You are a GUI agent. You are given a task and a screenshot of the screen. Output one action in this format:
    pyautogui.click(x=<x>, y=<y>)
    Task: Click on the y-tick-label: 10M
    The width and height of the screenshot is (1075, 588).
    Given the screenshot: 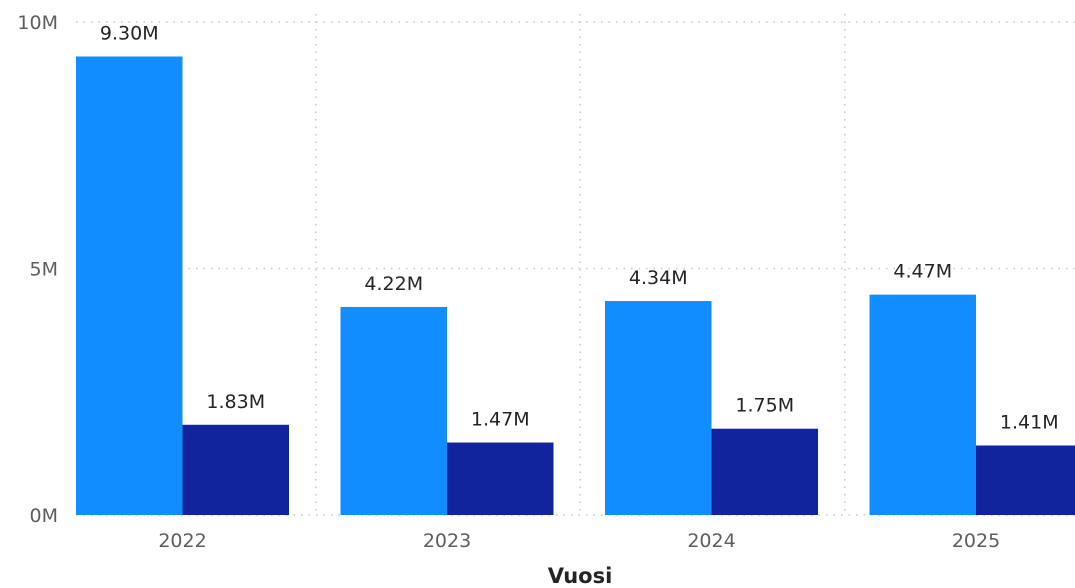 What is the action you would take?
    pyautogui.click(x=37, y=23)
    